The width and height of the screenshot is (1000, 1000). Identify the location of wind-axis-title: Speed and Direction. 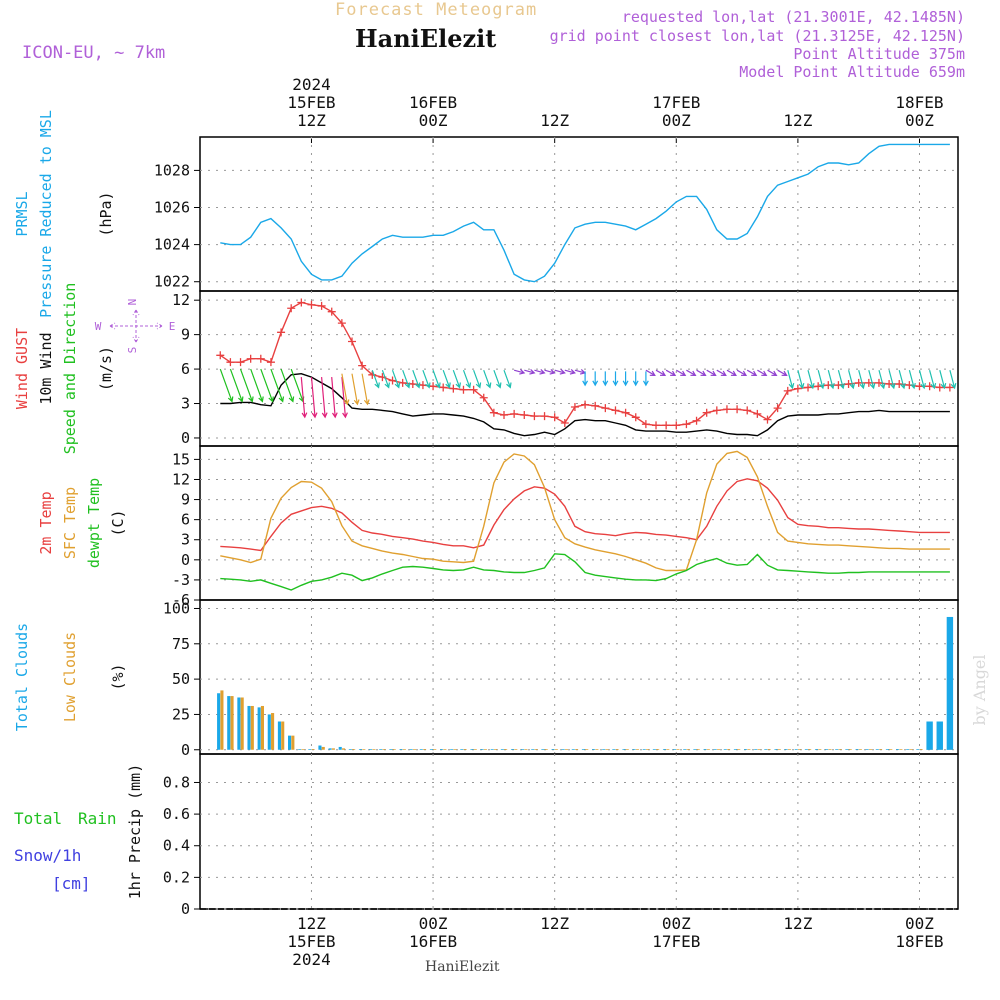
(70, 369).